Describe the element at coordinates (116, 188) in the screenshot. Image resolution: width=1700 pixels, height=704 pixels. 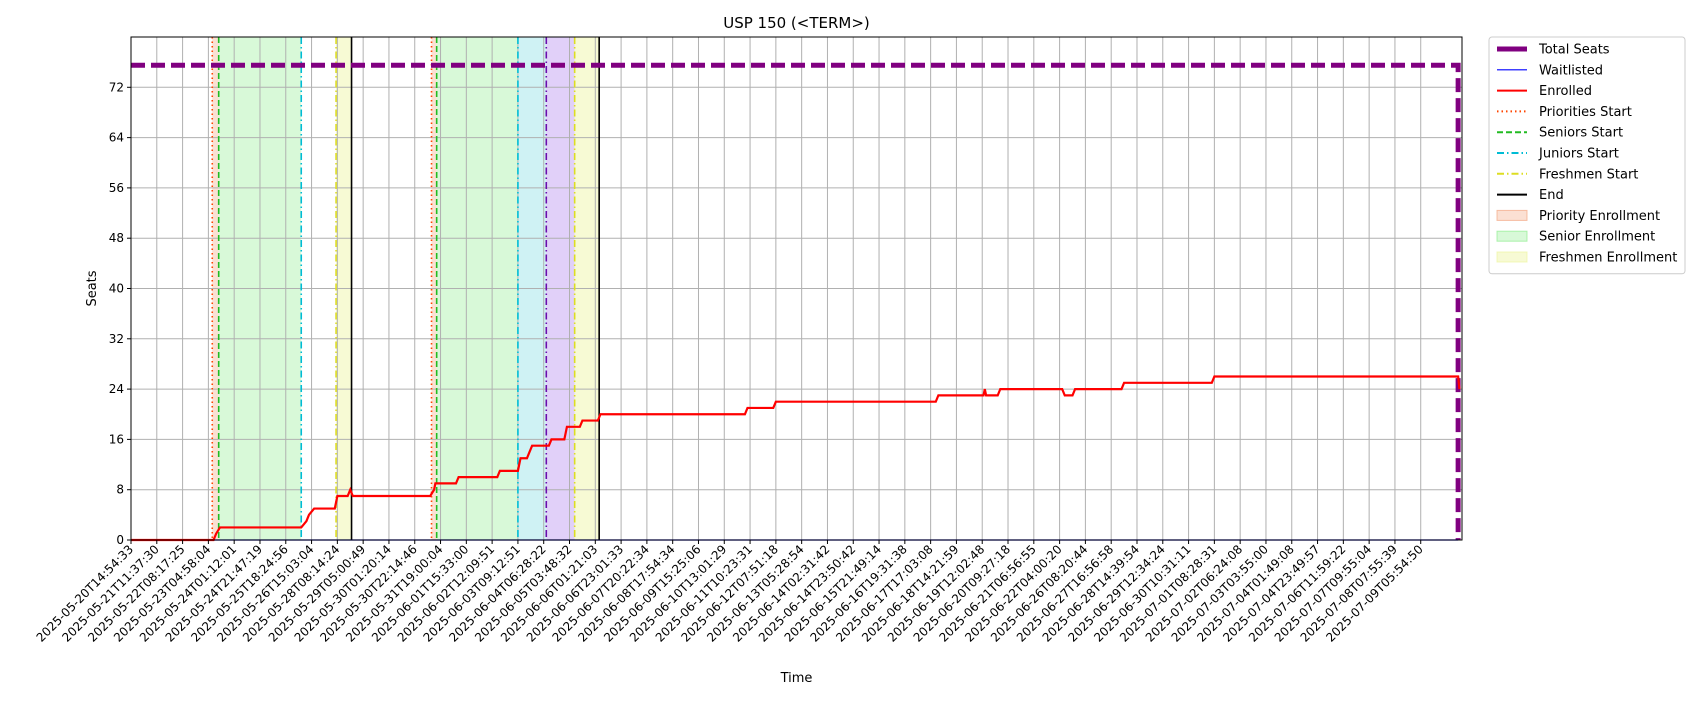
I see `y-tick-label: 56` at that location.